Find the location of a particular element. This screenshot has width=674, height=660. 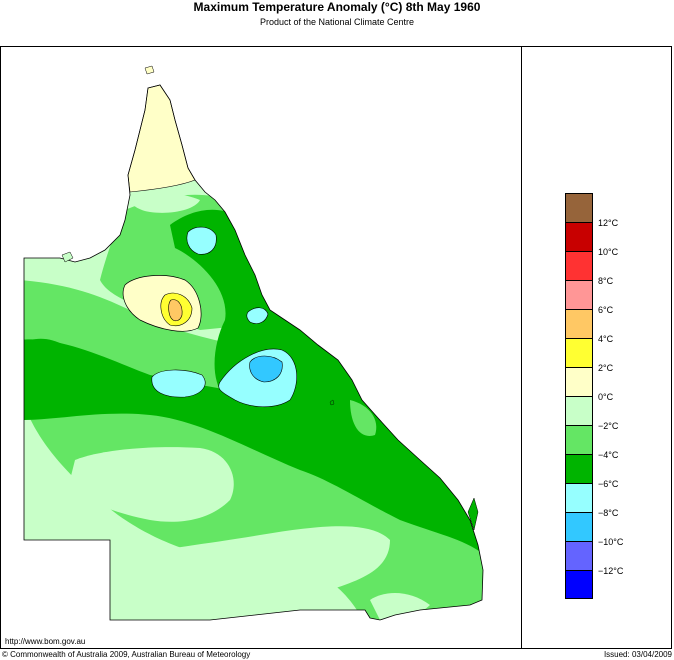

anomaly-minus4-west is located at coordinates (52, 377).